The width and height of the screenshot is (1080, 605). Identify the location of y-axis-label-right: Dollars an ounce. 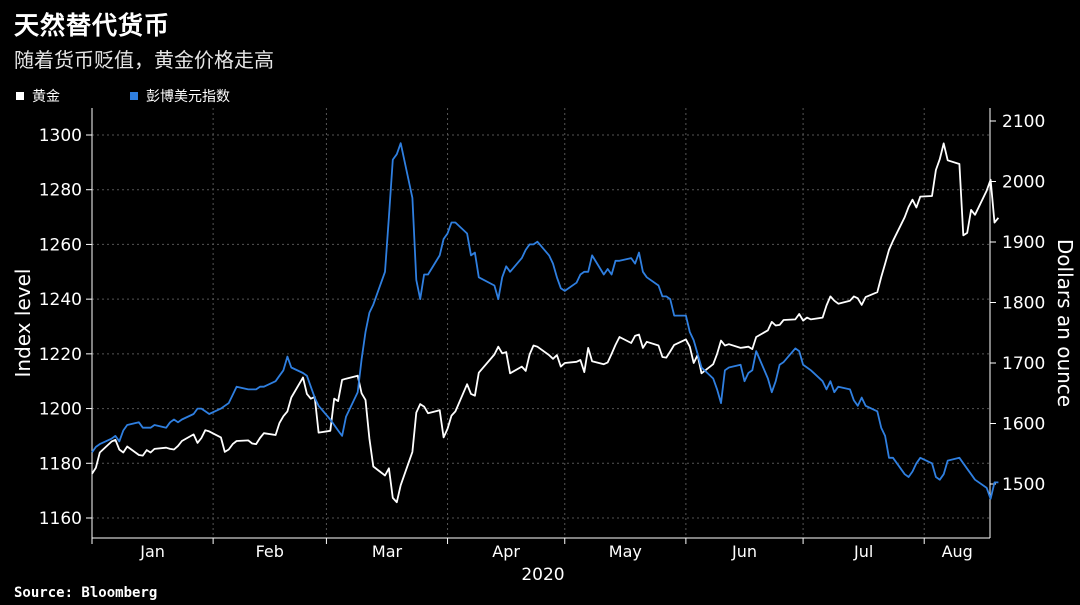
(1065, 323).